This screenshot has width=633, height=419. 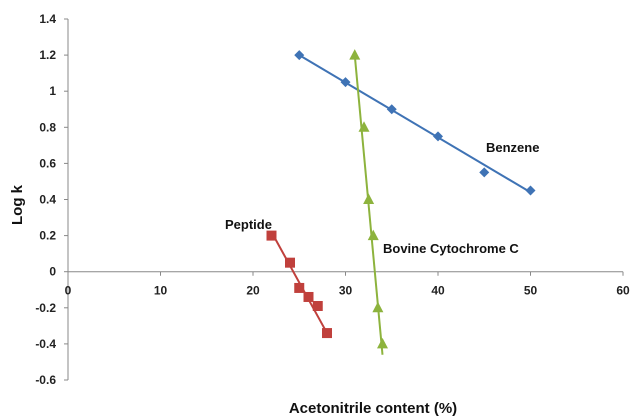 I want to click on x-tick-label: 40, so click(x=438, y=291).